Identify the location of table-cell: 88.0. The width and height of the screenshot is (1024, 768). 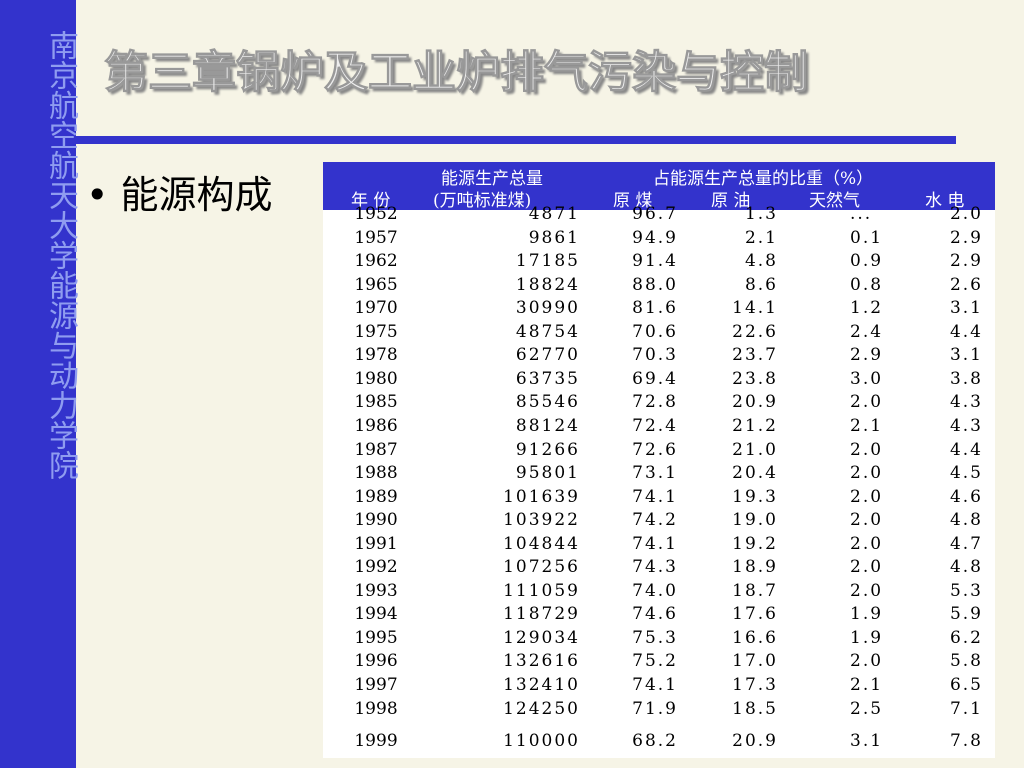
(655, 284).